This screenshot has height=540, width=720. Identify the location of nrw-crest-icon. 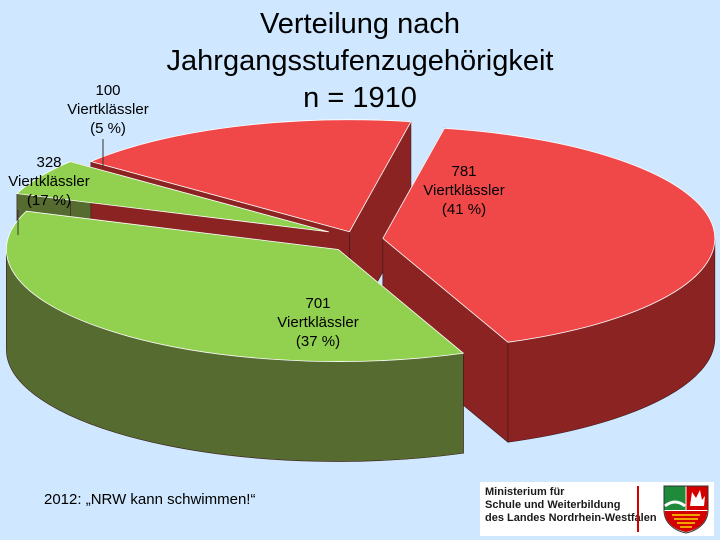
(686, 509).